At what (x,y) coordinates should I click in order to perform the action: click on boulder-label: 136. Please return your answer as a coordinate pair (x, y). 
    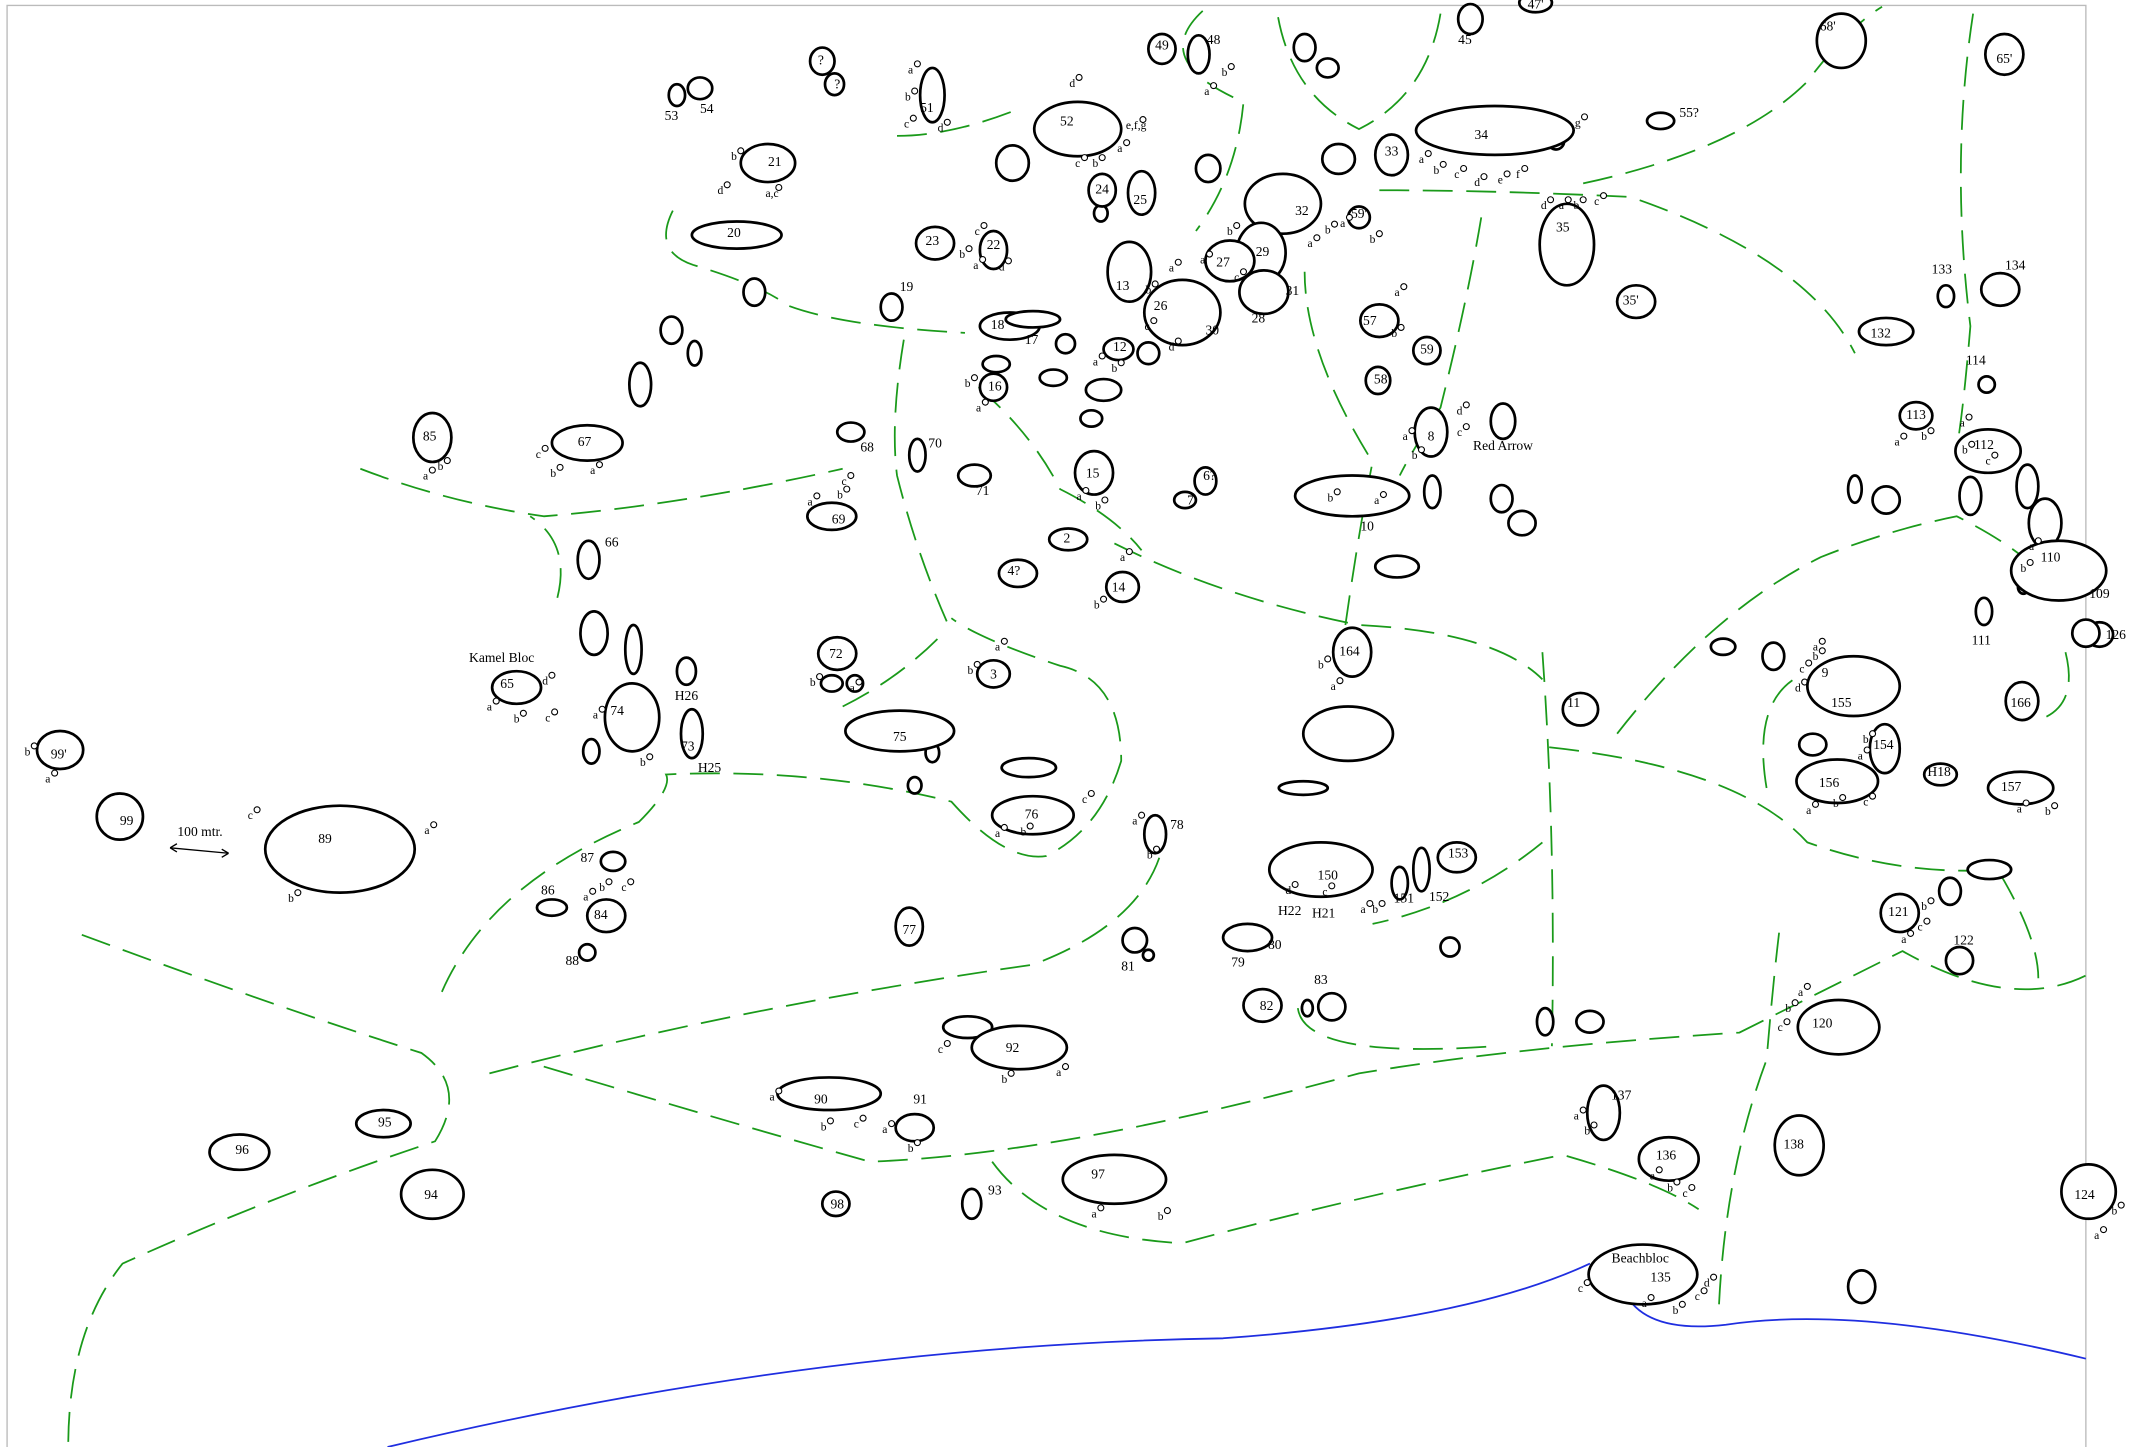
    Looking at the image, I should click on (1666, 1154).